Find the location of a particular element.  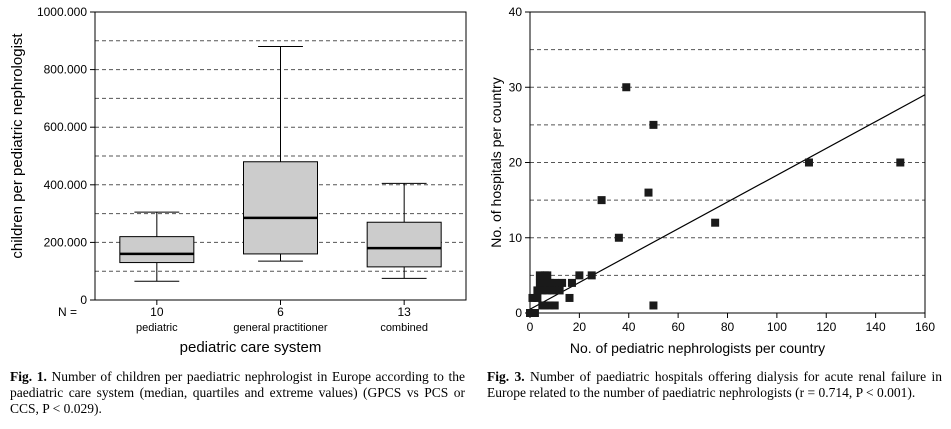

x-axis-title: pediatric care system is located at coordinates (251, 347).